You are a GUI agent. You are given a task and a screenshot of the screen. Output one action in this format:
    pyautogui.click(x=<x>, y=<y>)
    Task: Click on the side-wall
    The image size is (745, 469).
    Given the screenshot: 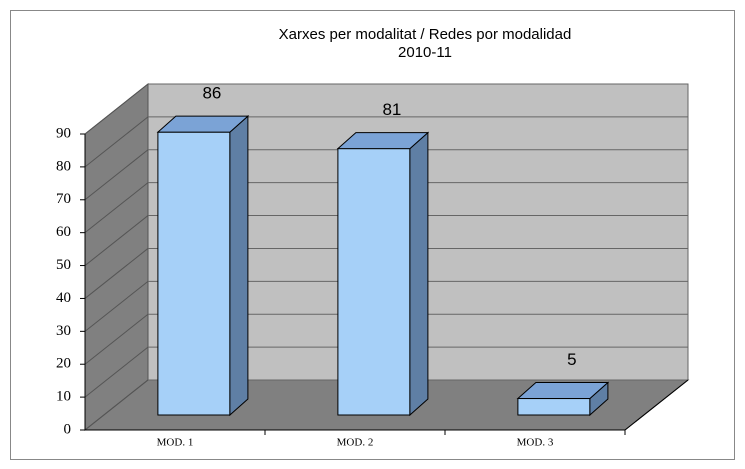 What is the action you would take?
    pyautogui.click(x=116, y=257)
    